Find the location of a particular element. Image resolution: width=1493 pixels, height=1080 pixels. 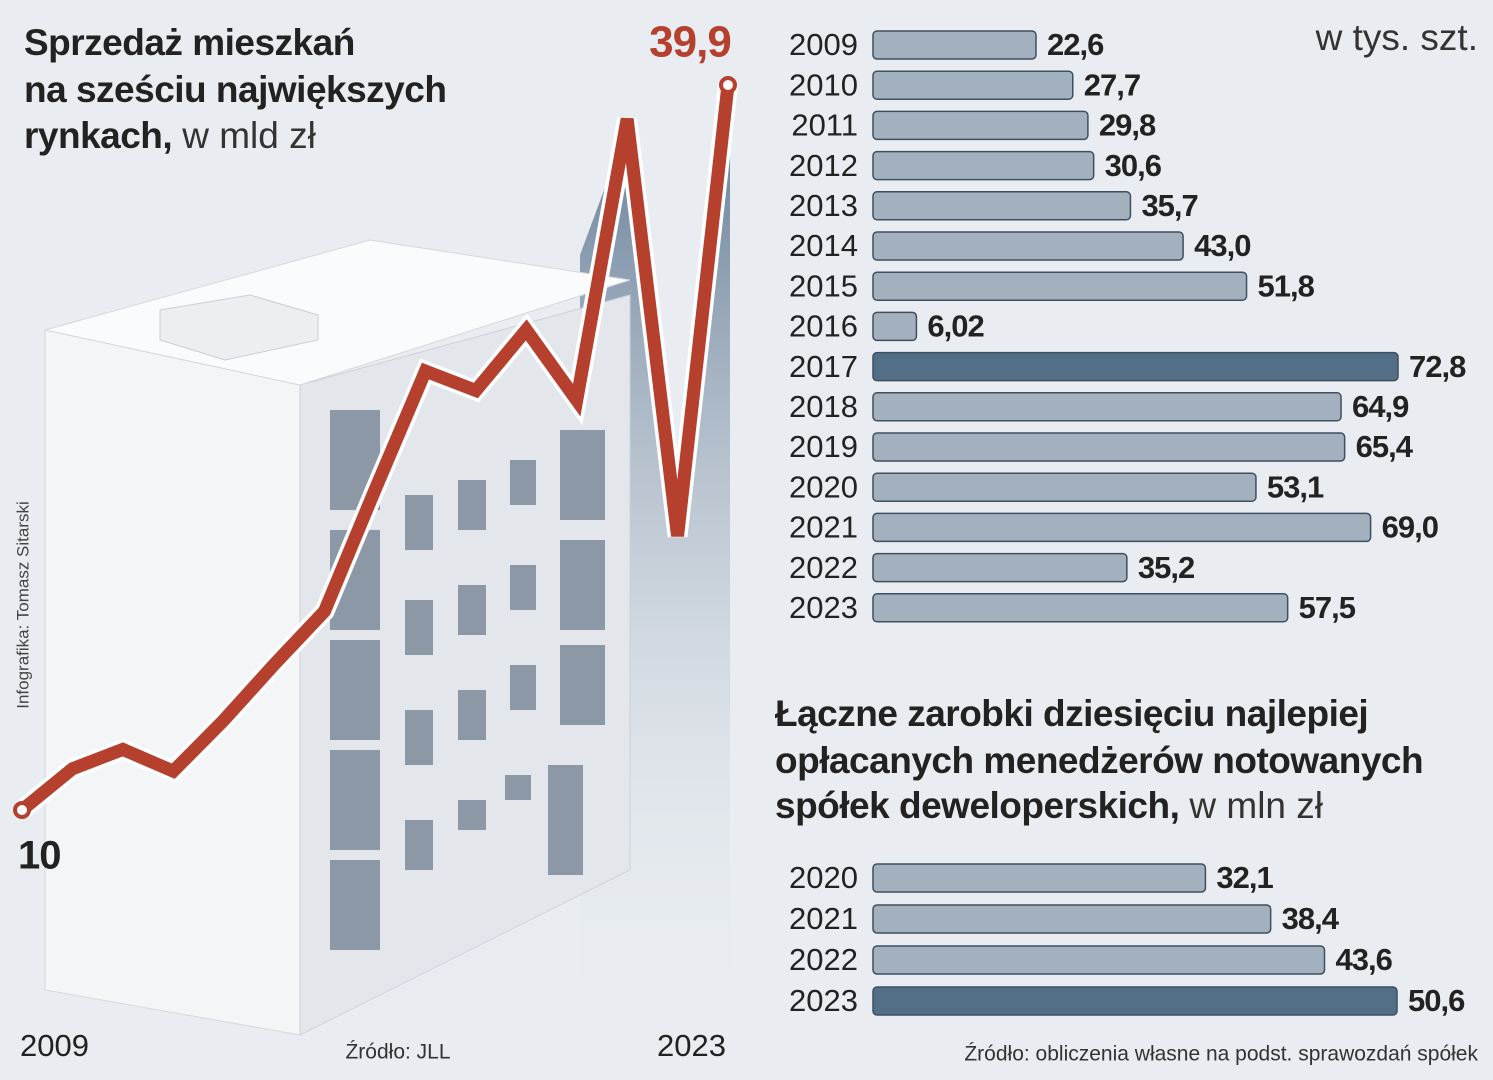

y-tick-label: 2014 is located at coordinates (823, 245).